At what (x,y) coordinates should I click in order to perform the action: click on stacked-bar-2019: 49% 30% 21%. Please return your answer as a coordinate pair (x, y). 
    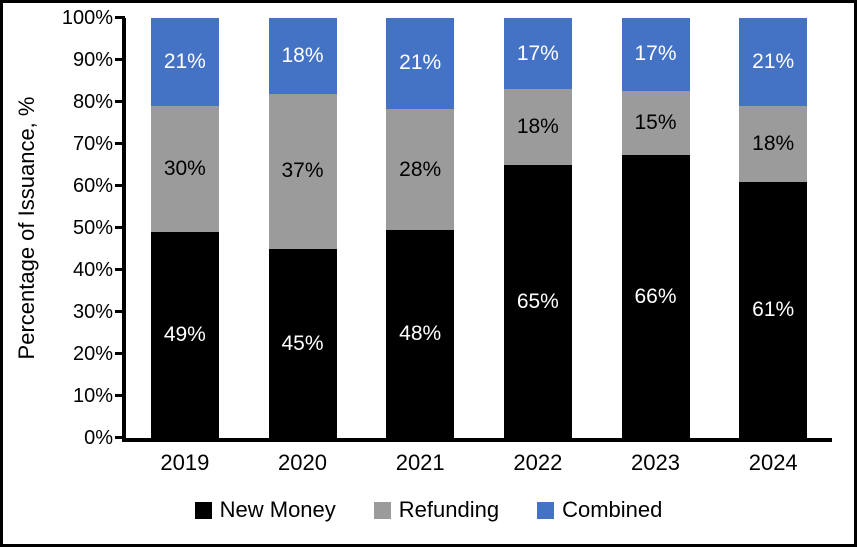
    Looking at the image, I should click on (184, 228).